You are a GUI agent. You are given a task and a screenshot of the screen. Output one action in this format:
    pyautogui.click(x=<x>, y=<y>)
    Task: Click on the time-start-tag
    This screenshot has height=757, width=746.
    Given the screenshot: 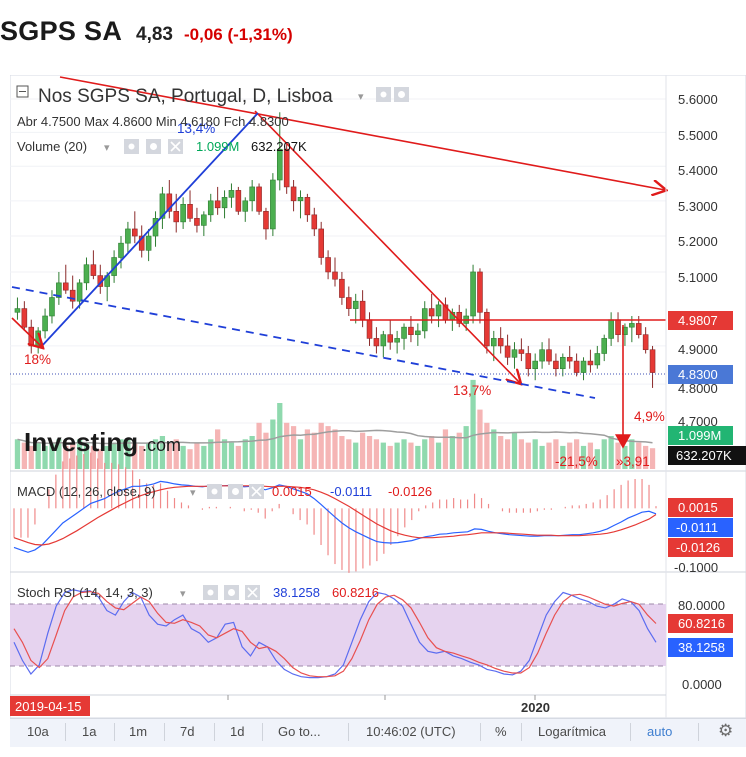 What is the action you would take?
    pyautogui.click(x=50, y=706)
    